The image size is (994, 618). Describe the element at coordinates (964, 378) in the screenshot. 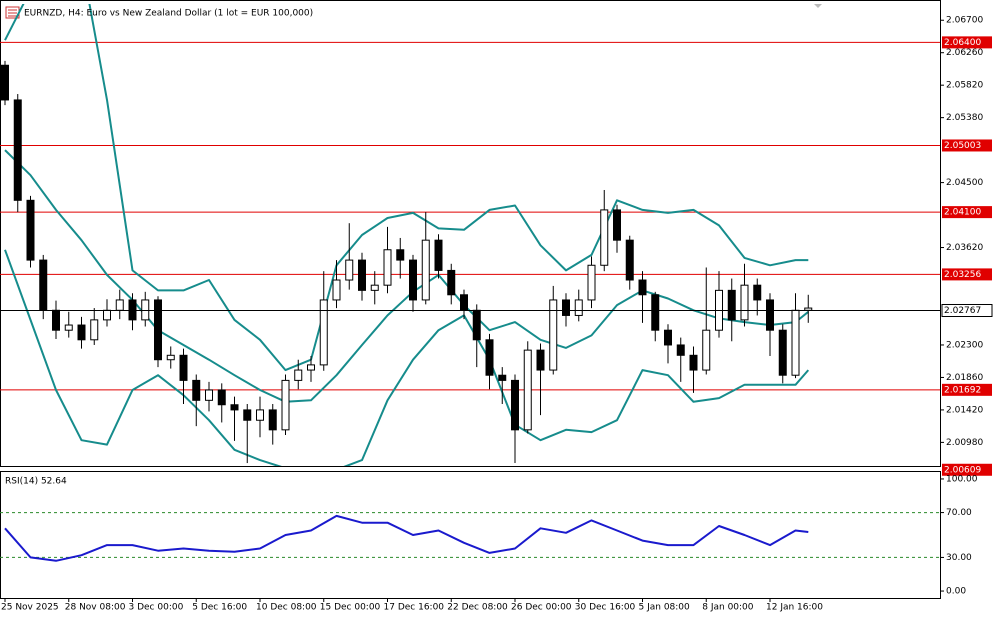

I see `y-tick-label: 2.01860` at that location.